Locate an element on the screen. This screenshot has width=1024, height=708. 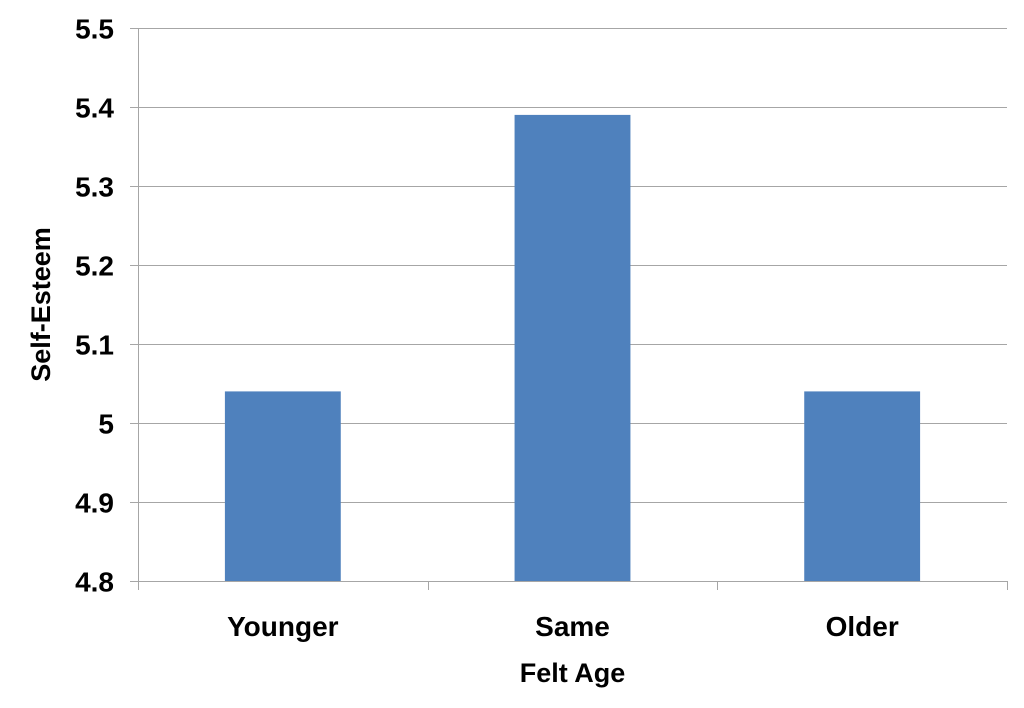
x-tick-label: Same is located at coordinates (572, 626).